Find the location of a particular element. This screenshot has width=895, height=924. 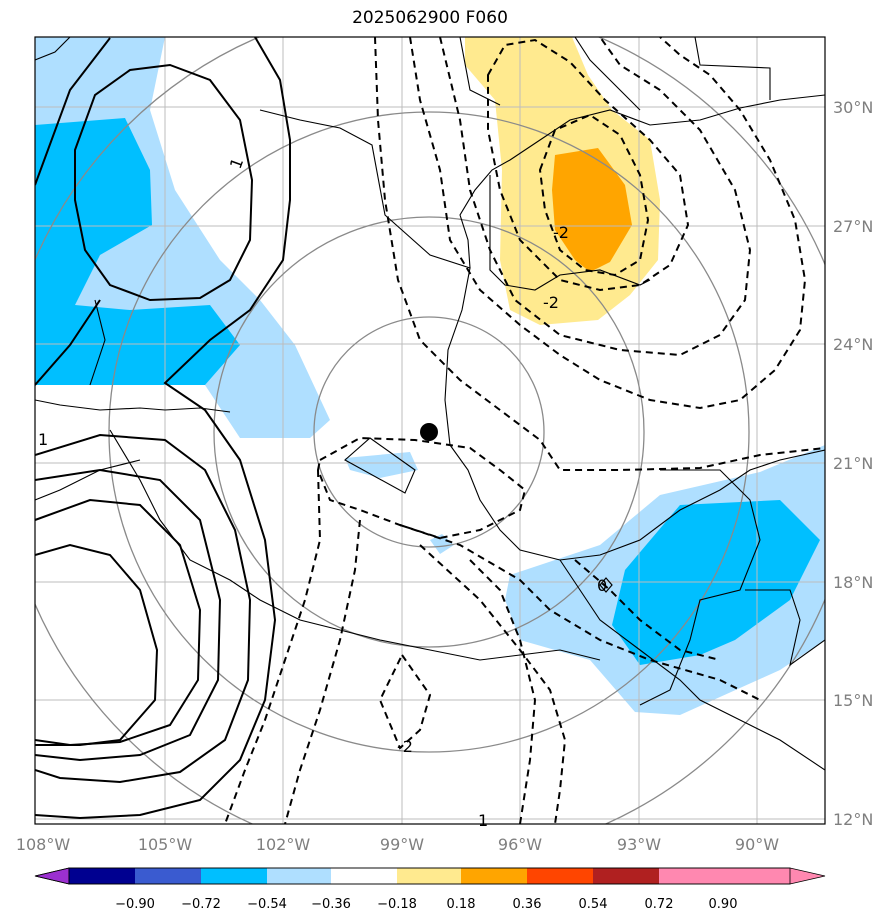

lat-tick-label: 18°N is located at coordinates (853, 582).